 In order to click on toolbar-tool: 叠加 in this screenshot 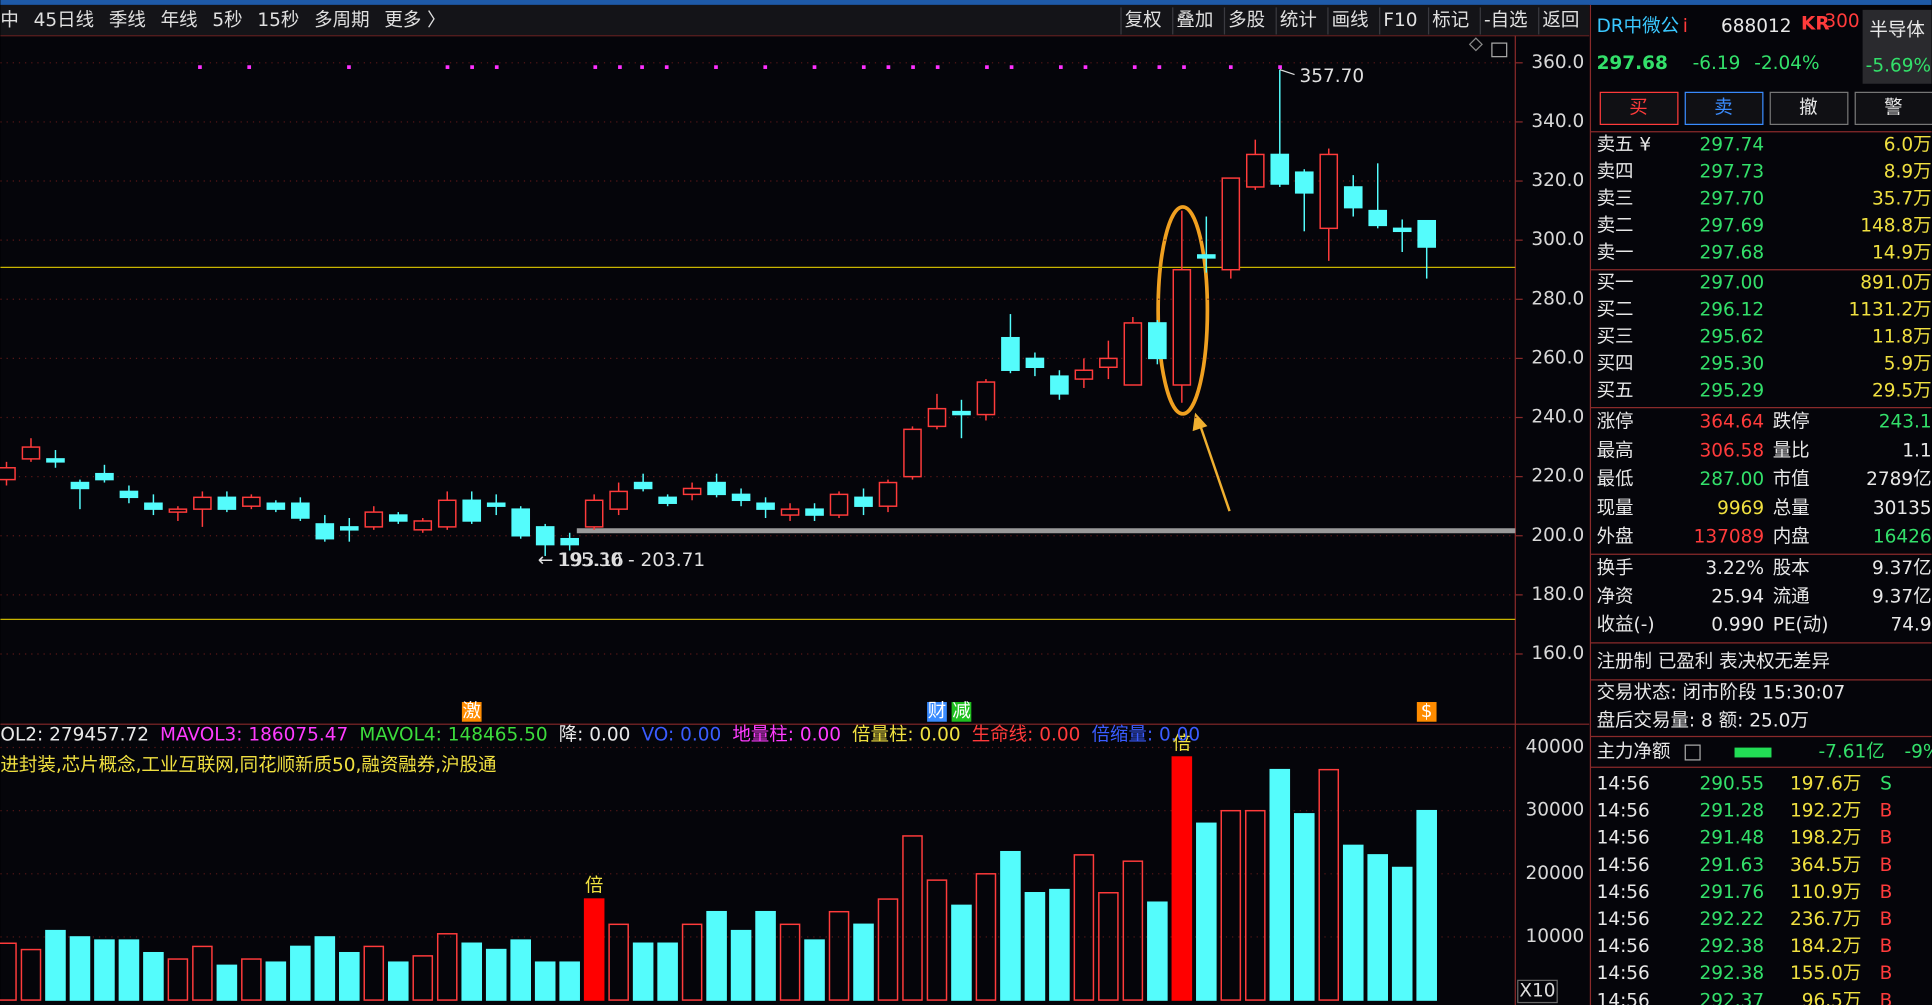, I will do `click(1194, 20)`.